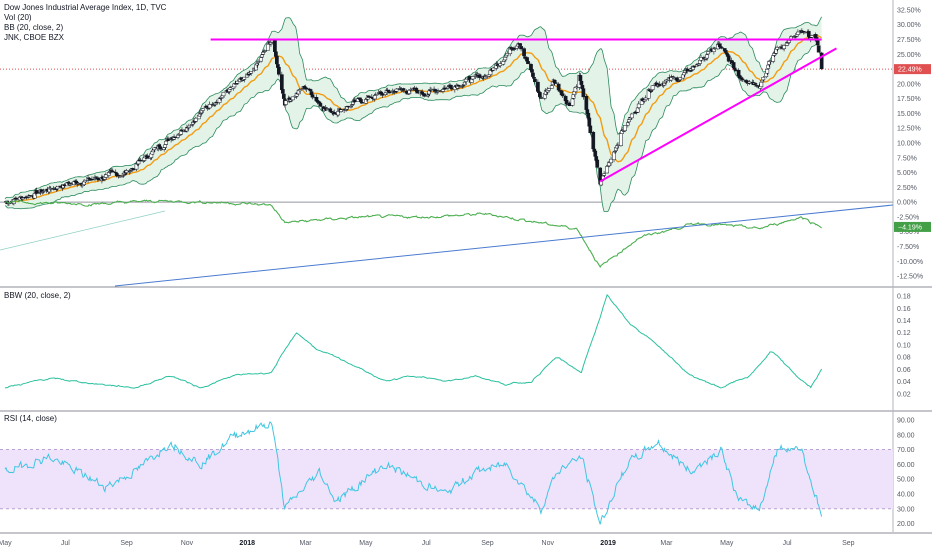 The width and height of the screenshot is (932, 550). I want to click on y-tick-label: 30.00%, so click(909, 25).